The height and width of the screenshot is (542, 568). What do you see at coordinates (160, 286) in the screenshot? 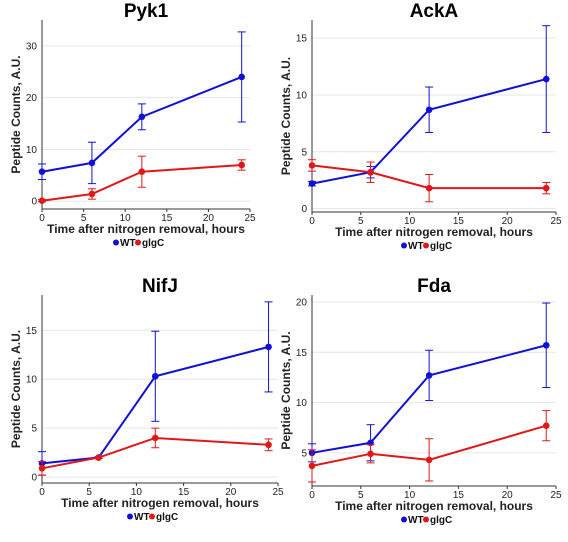
I see `chart-title: NifJ` at bounding box center [160, 286].